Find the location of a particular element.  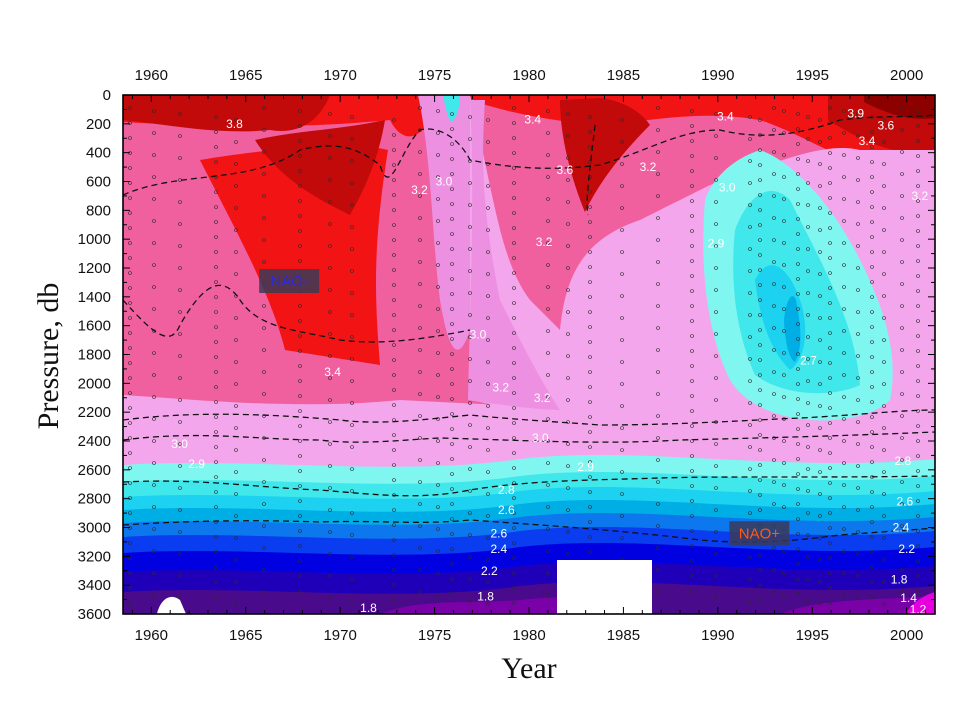

y-tick-label: 2600 is located at coordinates (94, 470).